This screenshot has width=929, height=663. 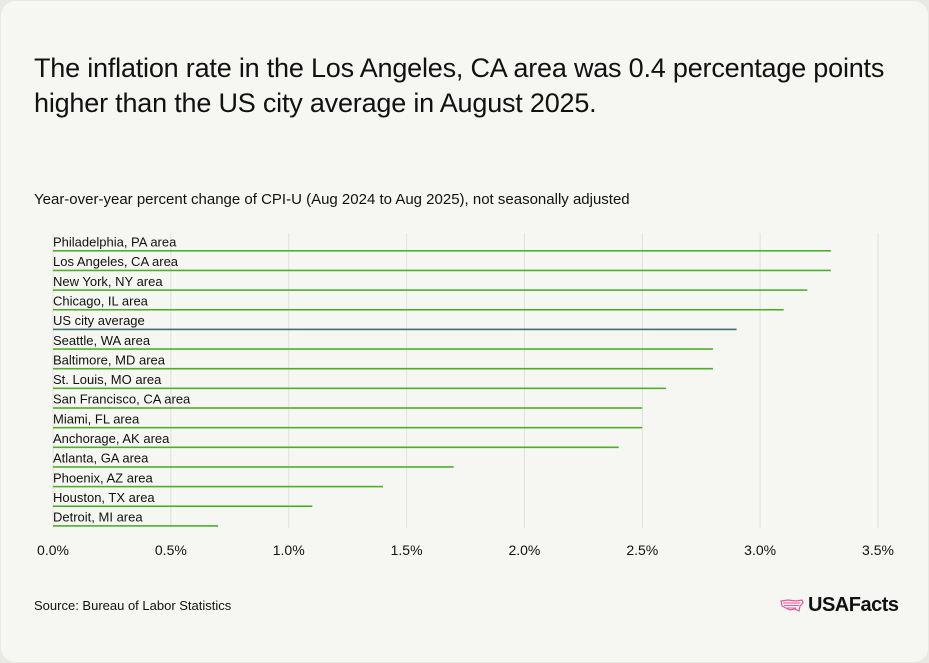 I want to click on category-label: Los Angeles, CA area, so click(x=116, y=261).